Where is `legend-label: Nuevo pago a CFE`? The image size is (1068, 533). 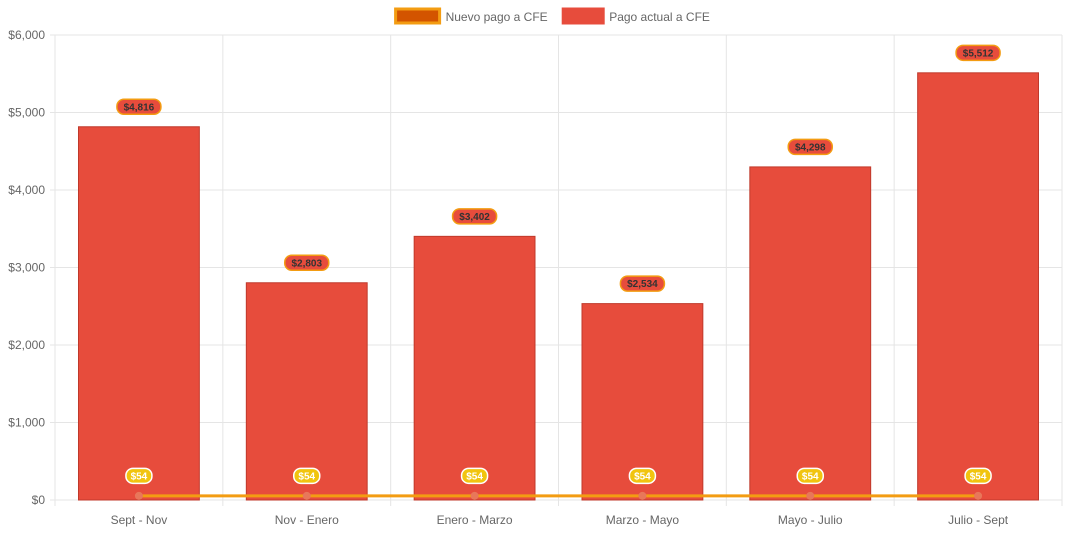
legend-label: Nuevo pago a CFE is located at coordinates (497, 17).